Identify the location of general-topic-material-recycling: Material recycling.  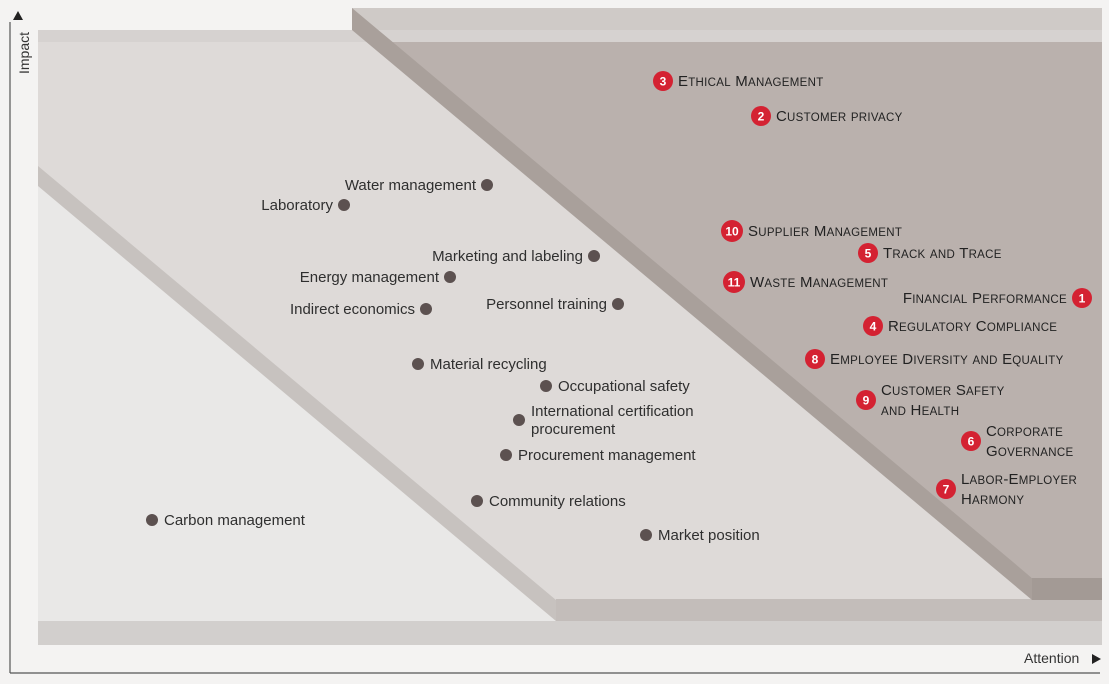
(479, 364).